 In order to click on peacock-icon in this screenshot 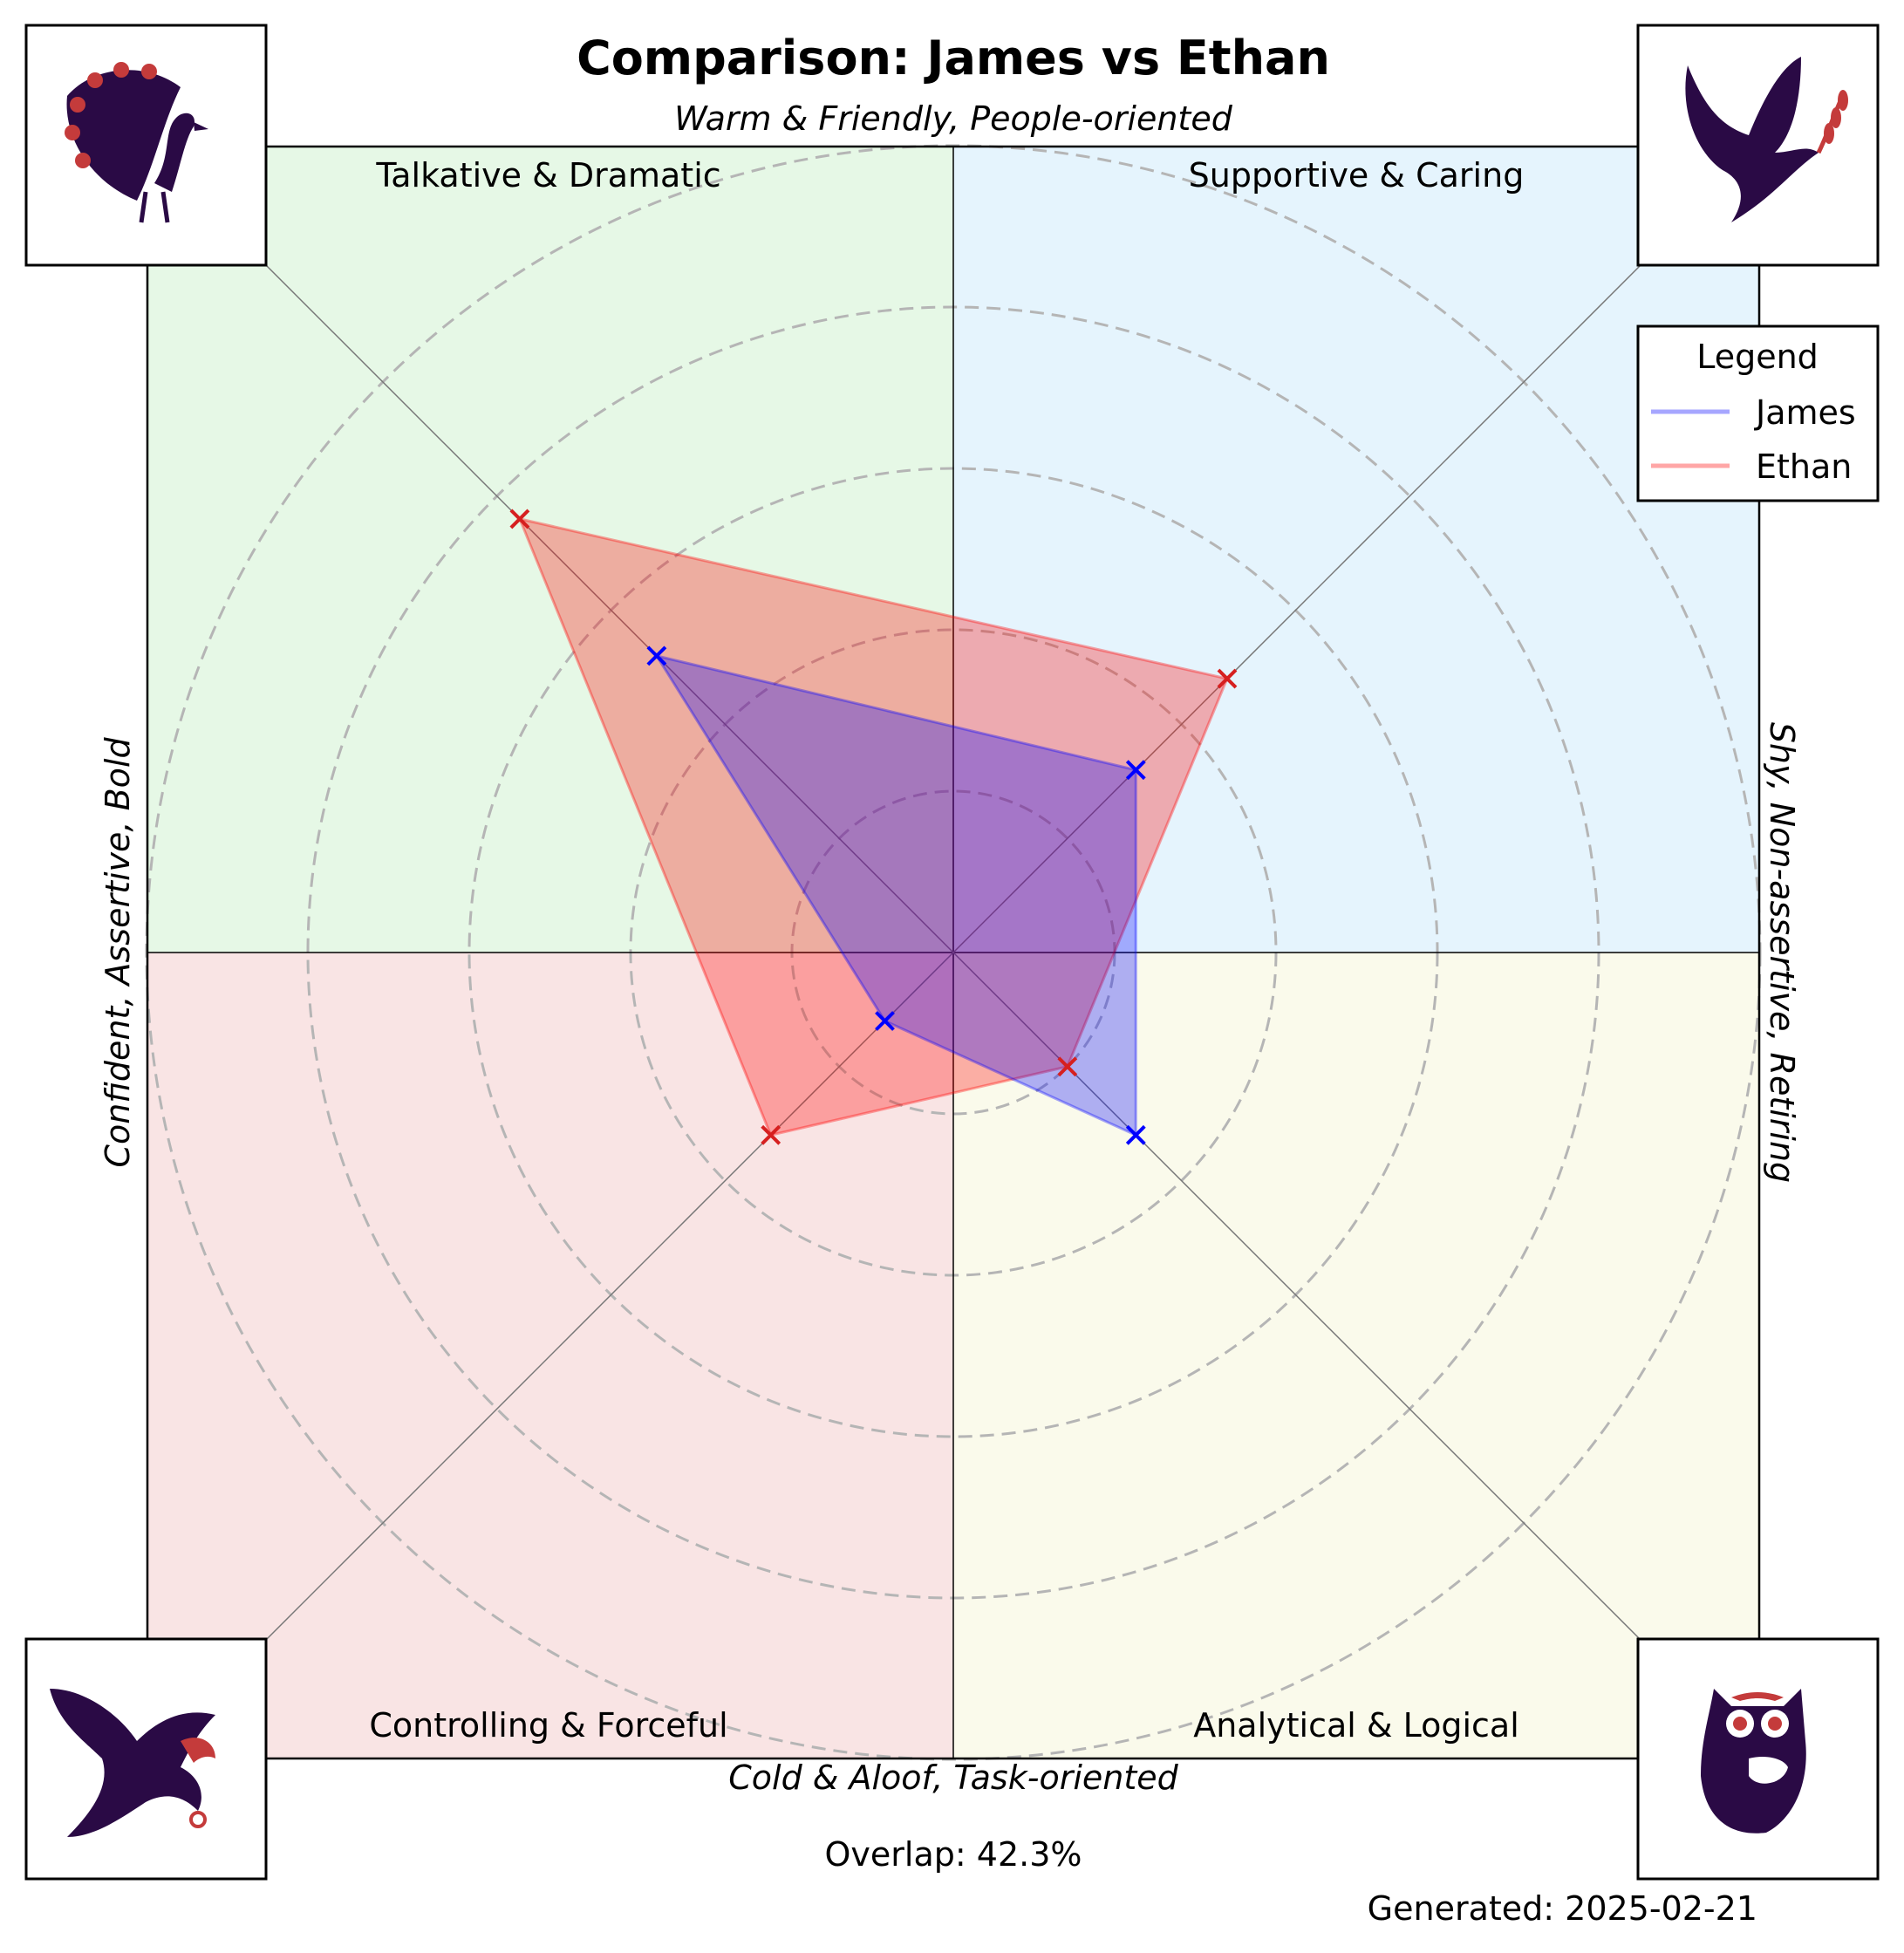, I will do `click(146, 145)`.